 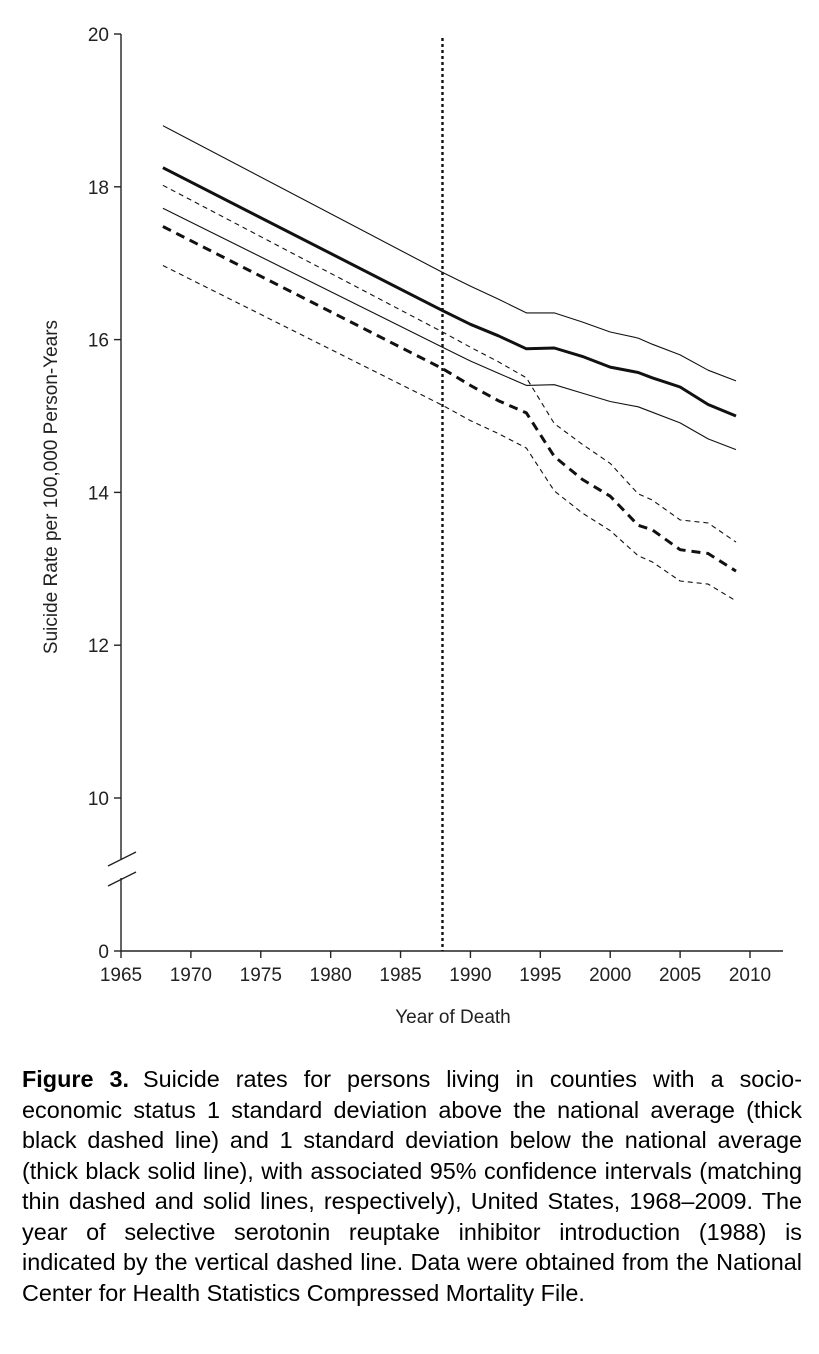 I want to click on y-tick-label: 14, so click(x=99, y=493).